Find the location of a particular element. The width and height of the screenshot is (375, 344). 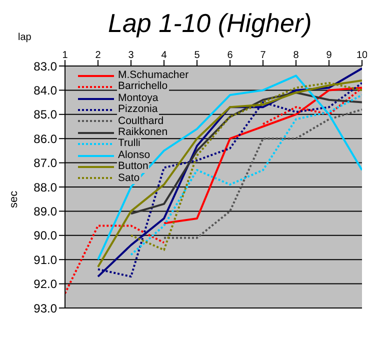

chart-title: Lap 1-10 (Higher) is located at coordinates (210, 23).